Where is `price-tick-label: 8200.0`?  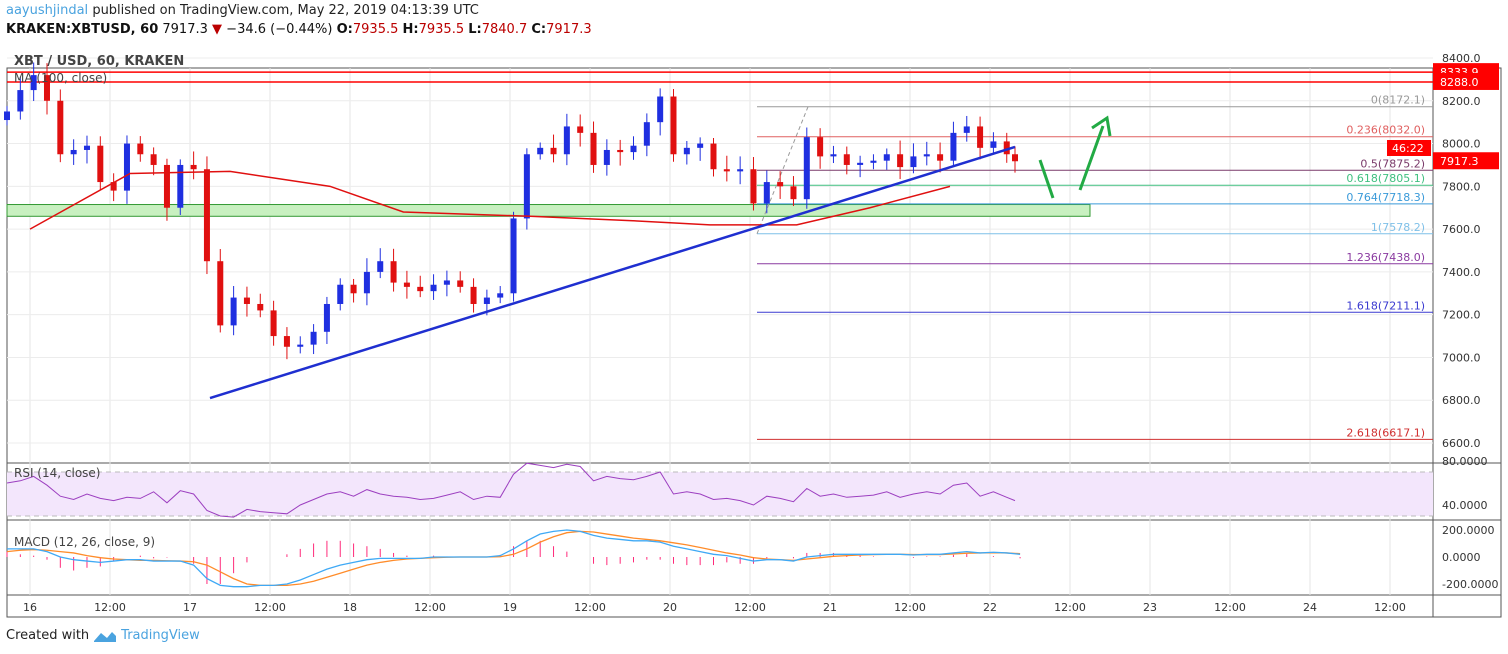
price-tick-label: 8200.0 is located at coordinates (1461, 101).